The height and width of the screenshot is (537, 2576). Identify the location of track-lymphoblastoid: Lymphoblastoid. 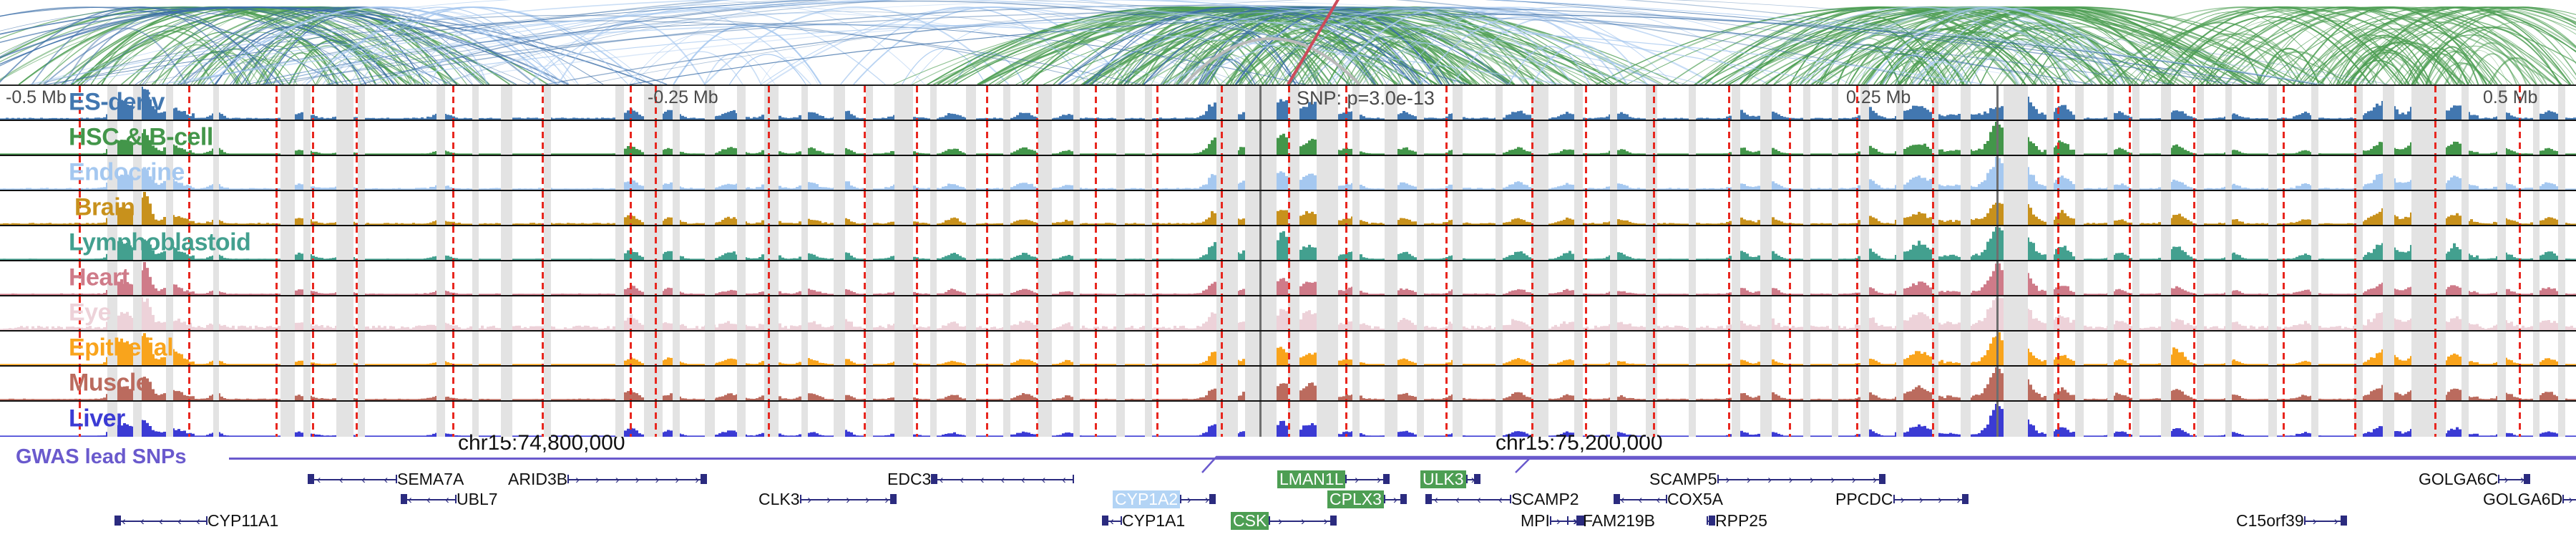
(1288, 243).